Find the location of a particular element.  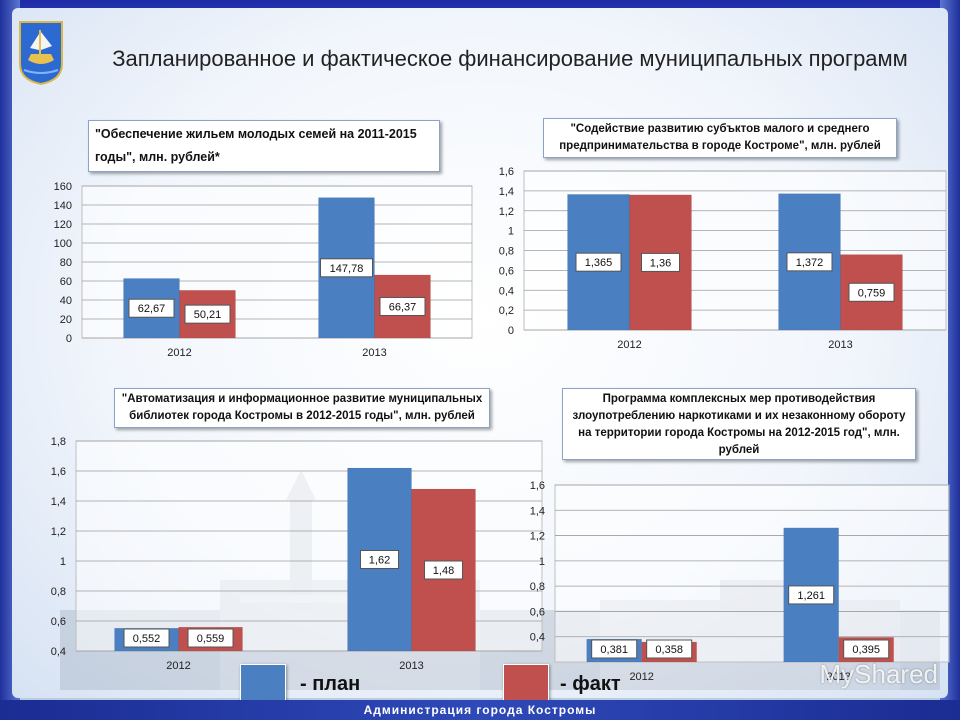

data-label: 1,62 is located at coordinates (379, 561).